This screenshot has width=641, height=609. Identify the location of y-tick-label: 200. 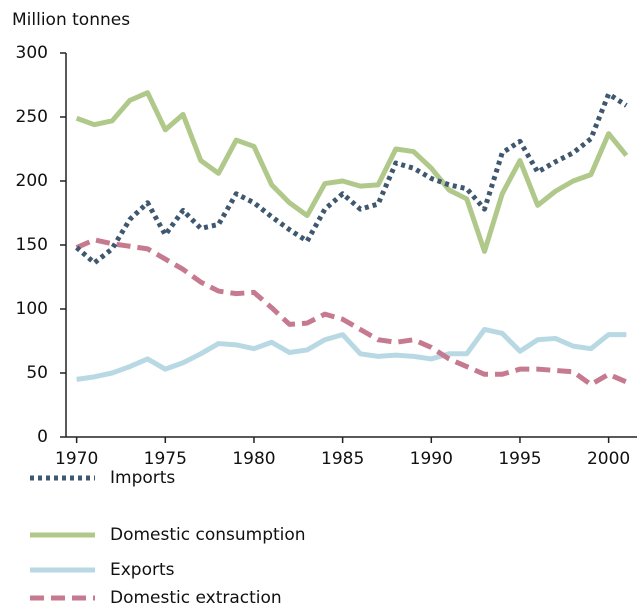
(32, 181).